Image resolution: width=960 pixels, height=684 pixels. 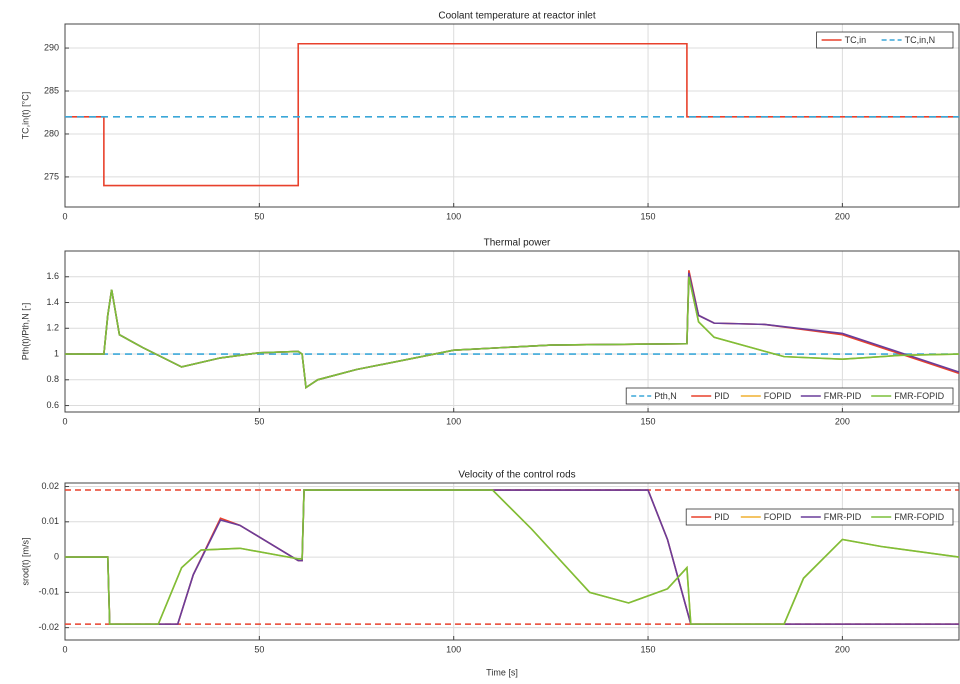 I want to click on legend-box, so click(x=789, y=396).